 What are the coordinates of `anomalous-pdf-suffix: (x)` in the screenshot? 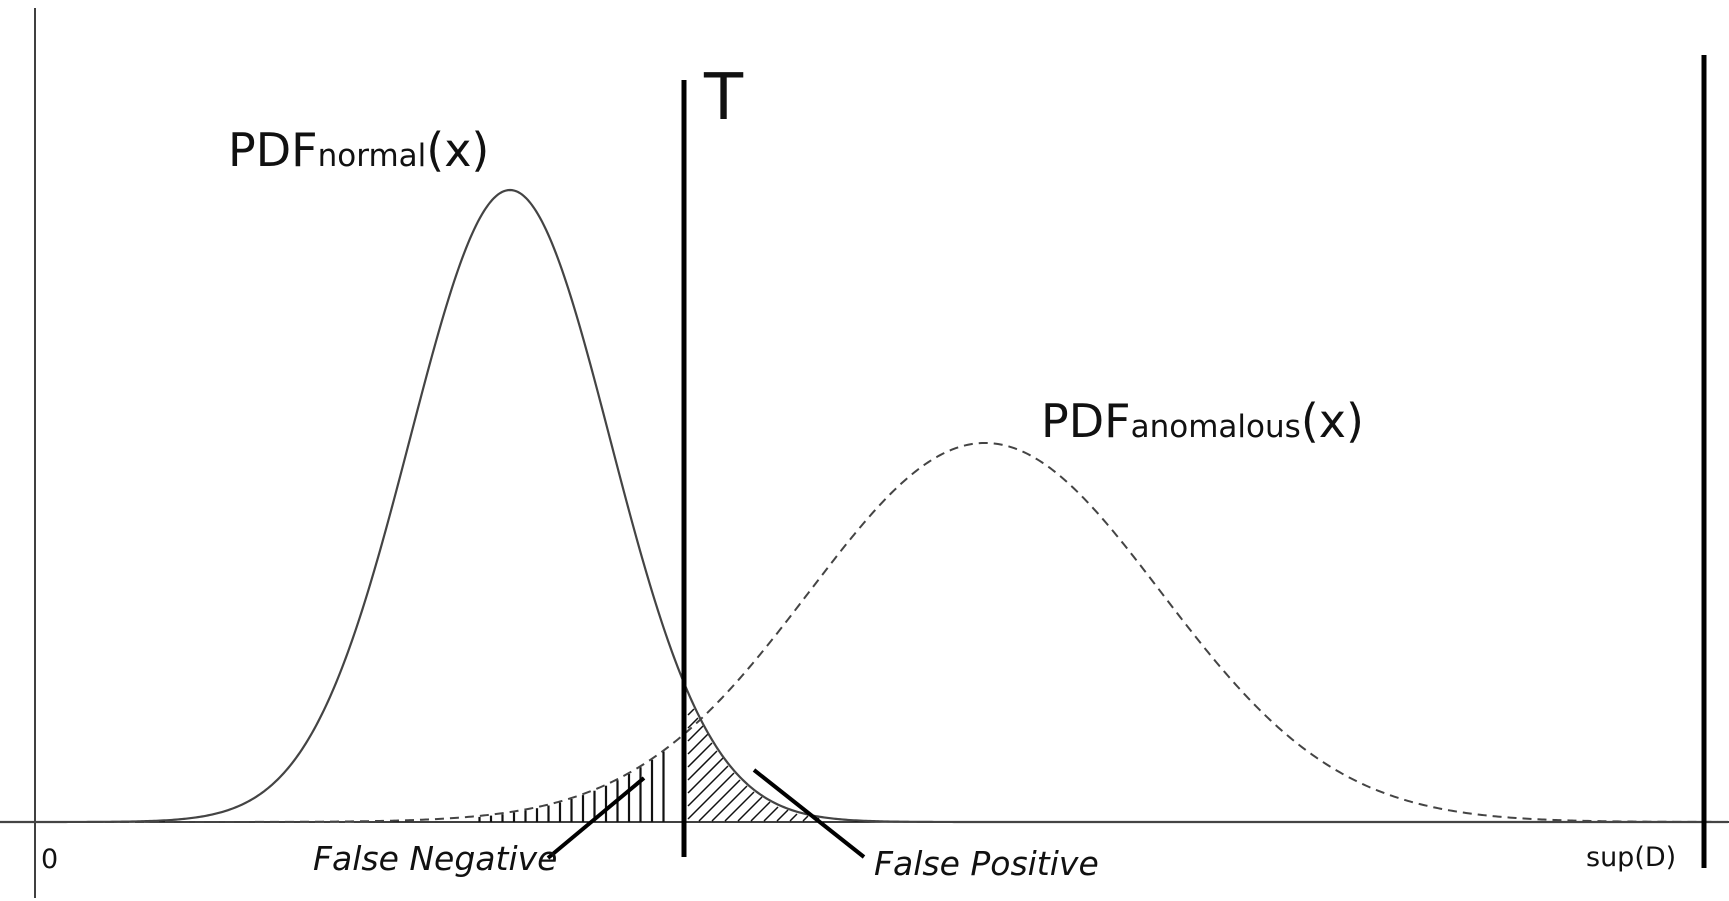 It's located at (1332, 421).